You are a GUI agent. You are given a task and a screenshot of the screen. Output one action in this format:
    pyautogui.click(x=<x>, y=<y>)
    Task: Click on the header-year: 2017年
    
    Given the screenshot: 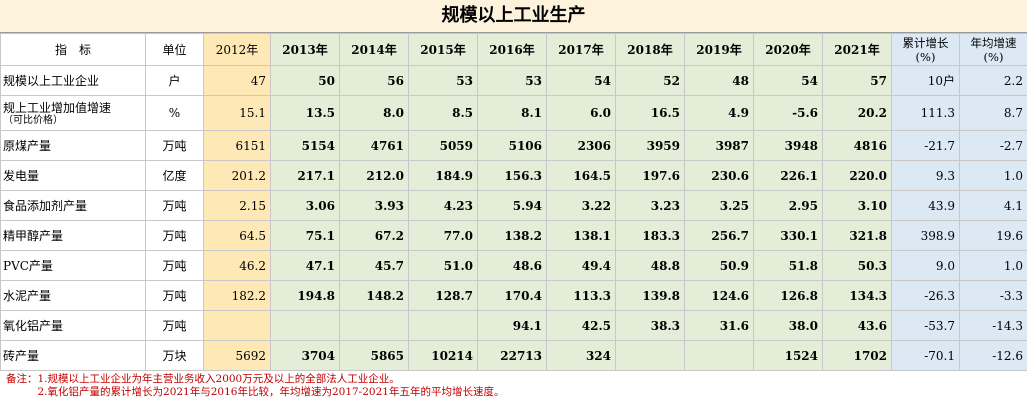 What is the action you would take?
    pyautogui.click(x=581, y=49)
    